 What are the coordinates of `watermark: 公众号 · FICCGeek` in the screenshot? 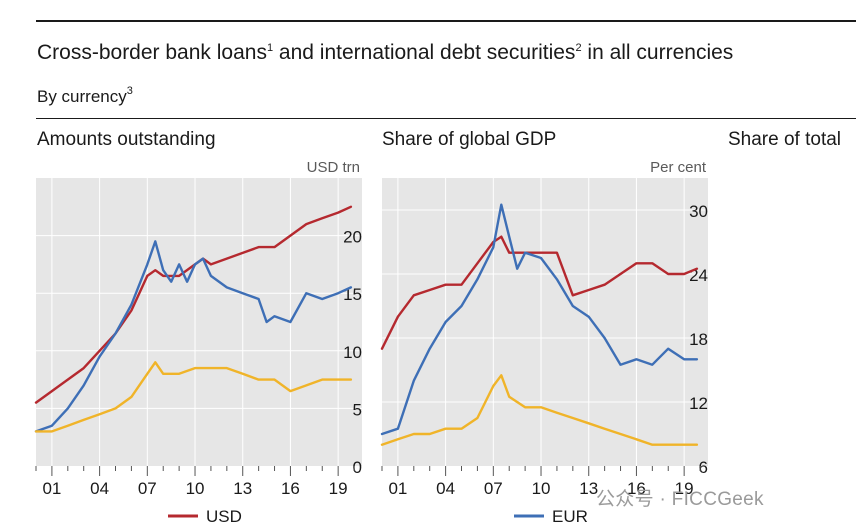 It's located at (680, 499).